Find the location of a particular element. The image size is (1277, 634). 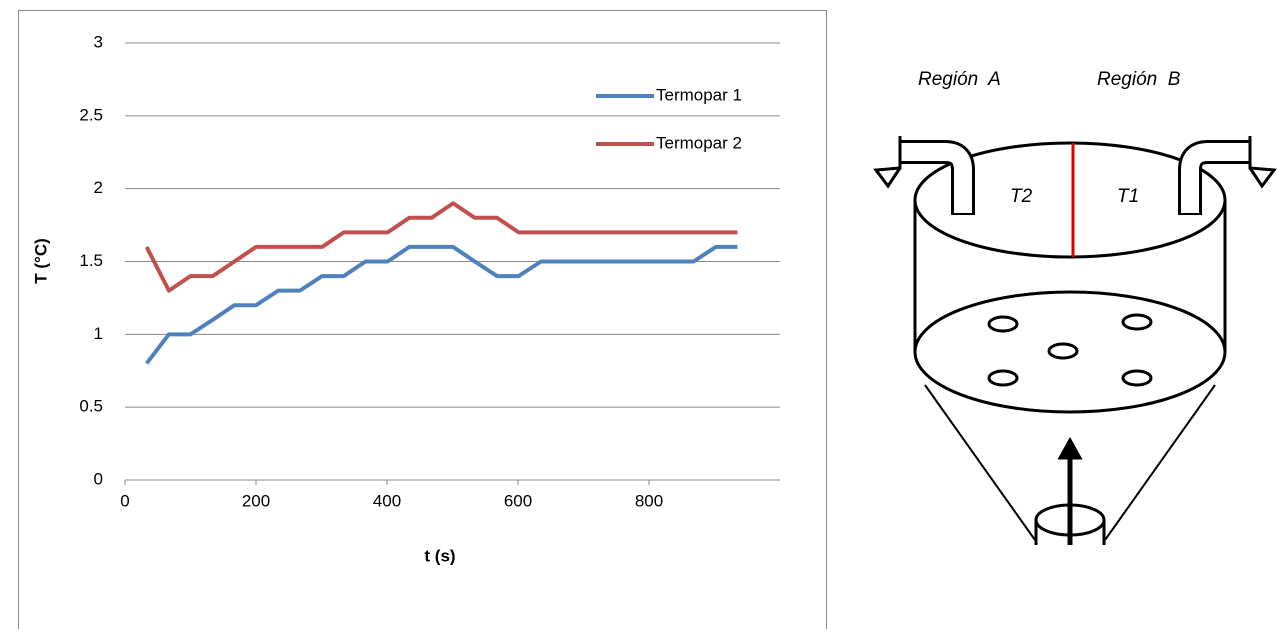

perforated-plate is located at coordinates (1070, 352).